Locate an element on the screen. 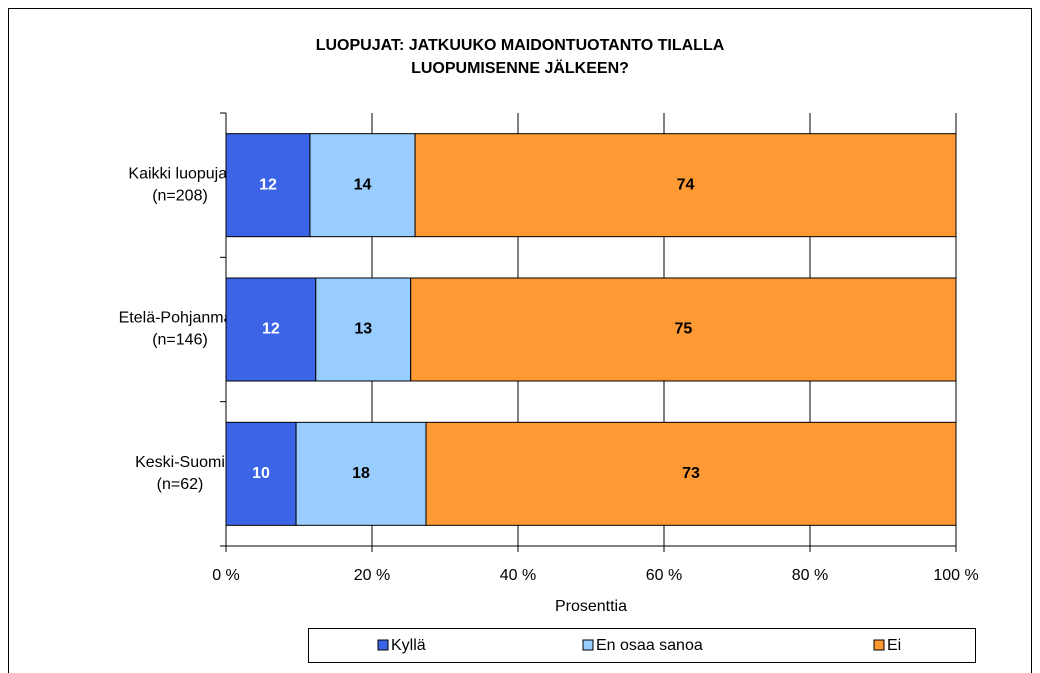 The height and width of the screenshot is (673, 1040). x-tick-label: 60 % is located at coordinates (664, 575).